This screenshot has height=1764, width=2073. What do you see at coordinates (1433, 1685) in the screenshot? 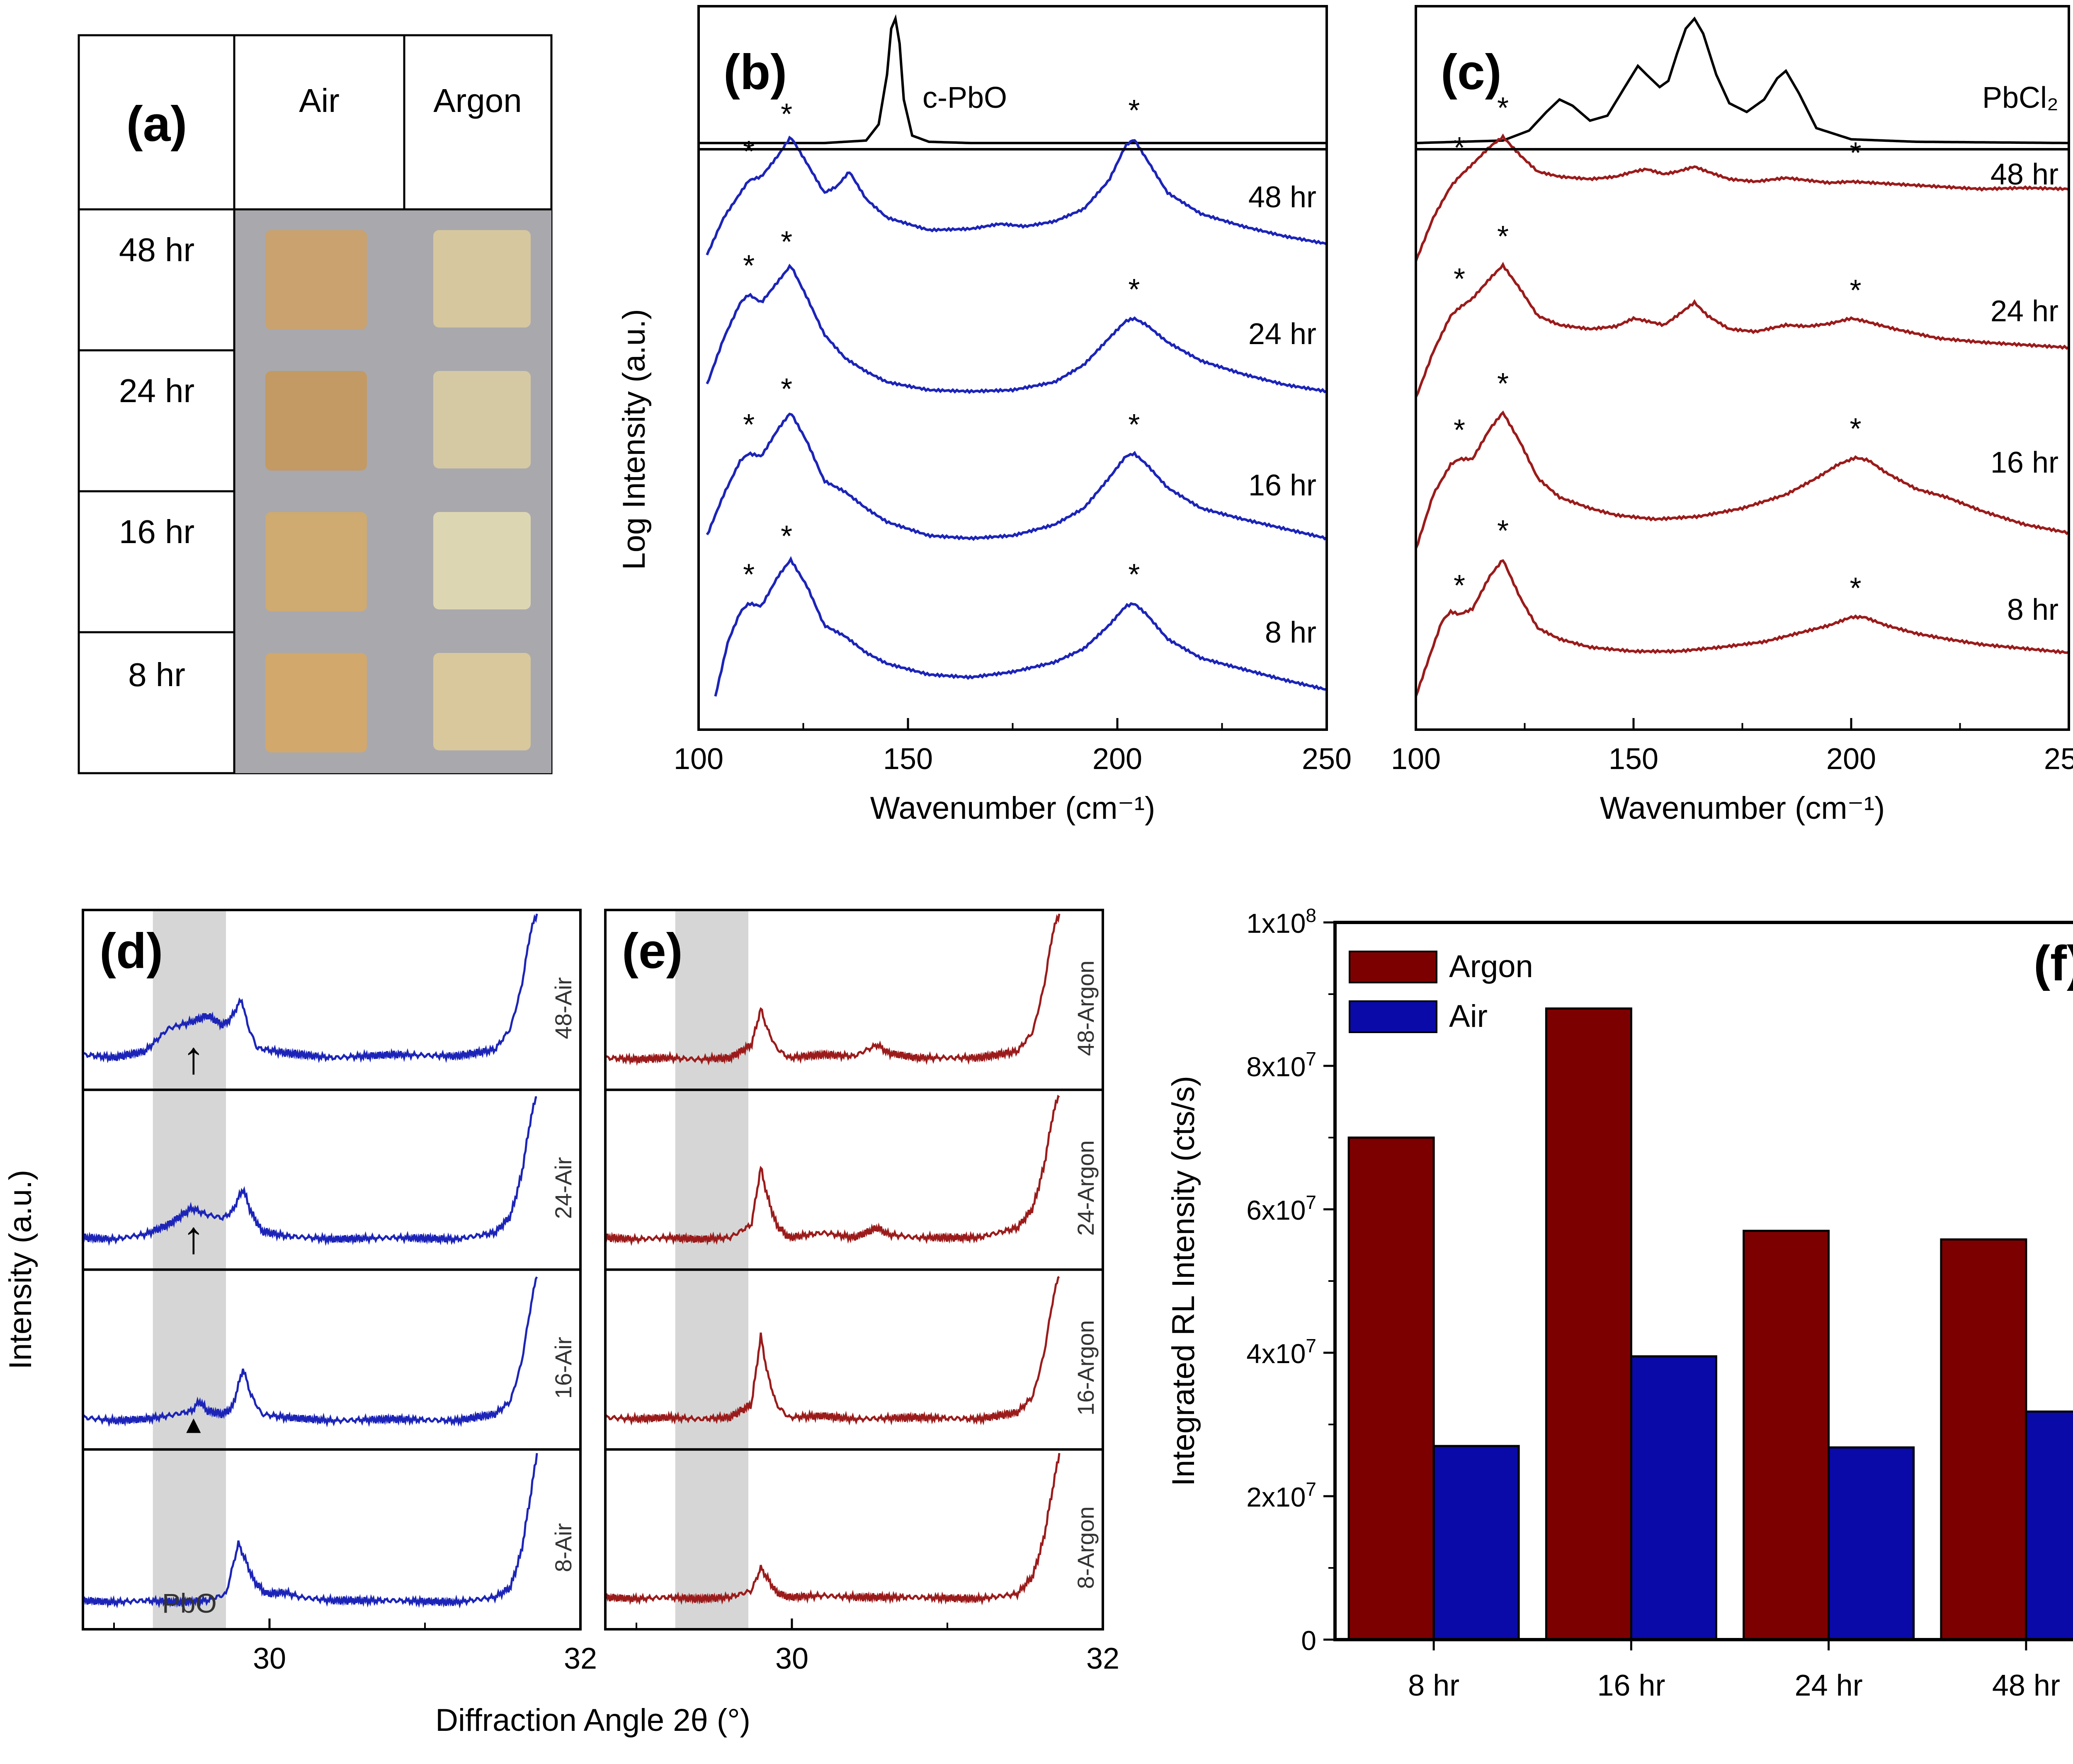
I see `x-tick-label-8-hr: 8 hr` at bounding box center [1433, 1685].